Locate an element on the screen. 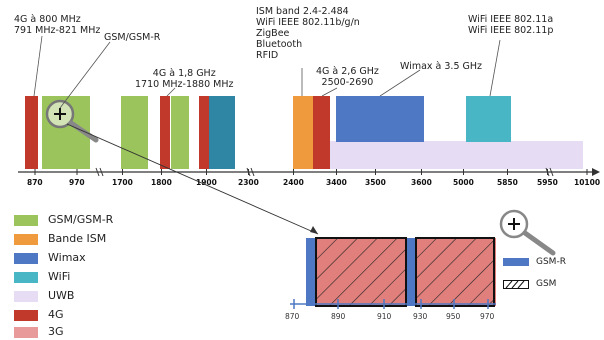  zoom-tick-970: 970 is located at coordinates (487, 316).